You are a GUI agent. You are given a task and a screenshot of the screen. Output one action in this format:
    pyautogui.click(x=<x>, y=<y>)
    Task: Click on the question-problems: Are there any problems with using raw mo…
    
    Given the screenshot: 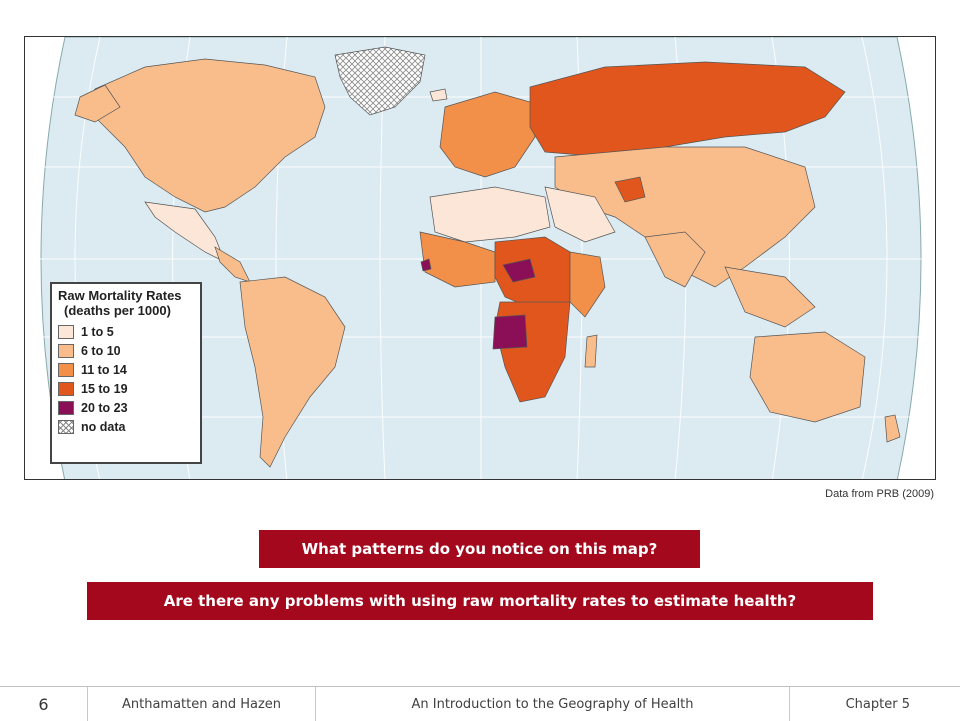 What is the action you would take?
    pyautogui.click(x=480, y=601)
    